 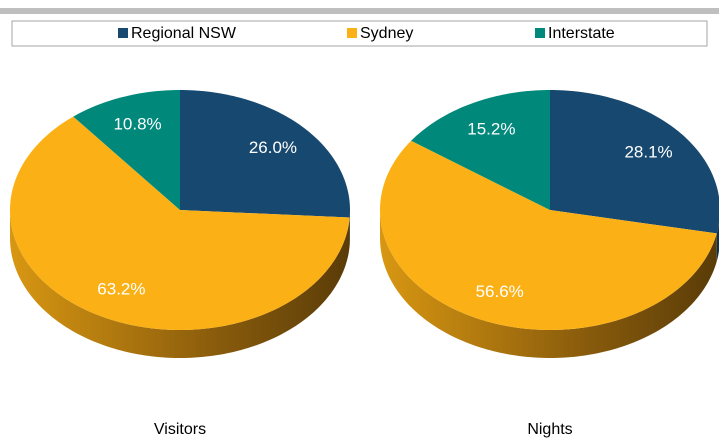 What do you see at coordinates (581, 33) in the screenshot?
I see `legend-label: Interstate` at bounding box center [581, 33].